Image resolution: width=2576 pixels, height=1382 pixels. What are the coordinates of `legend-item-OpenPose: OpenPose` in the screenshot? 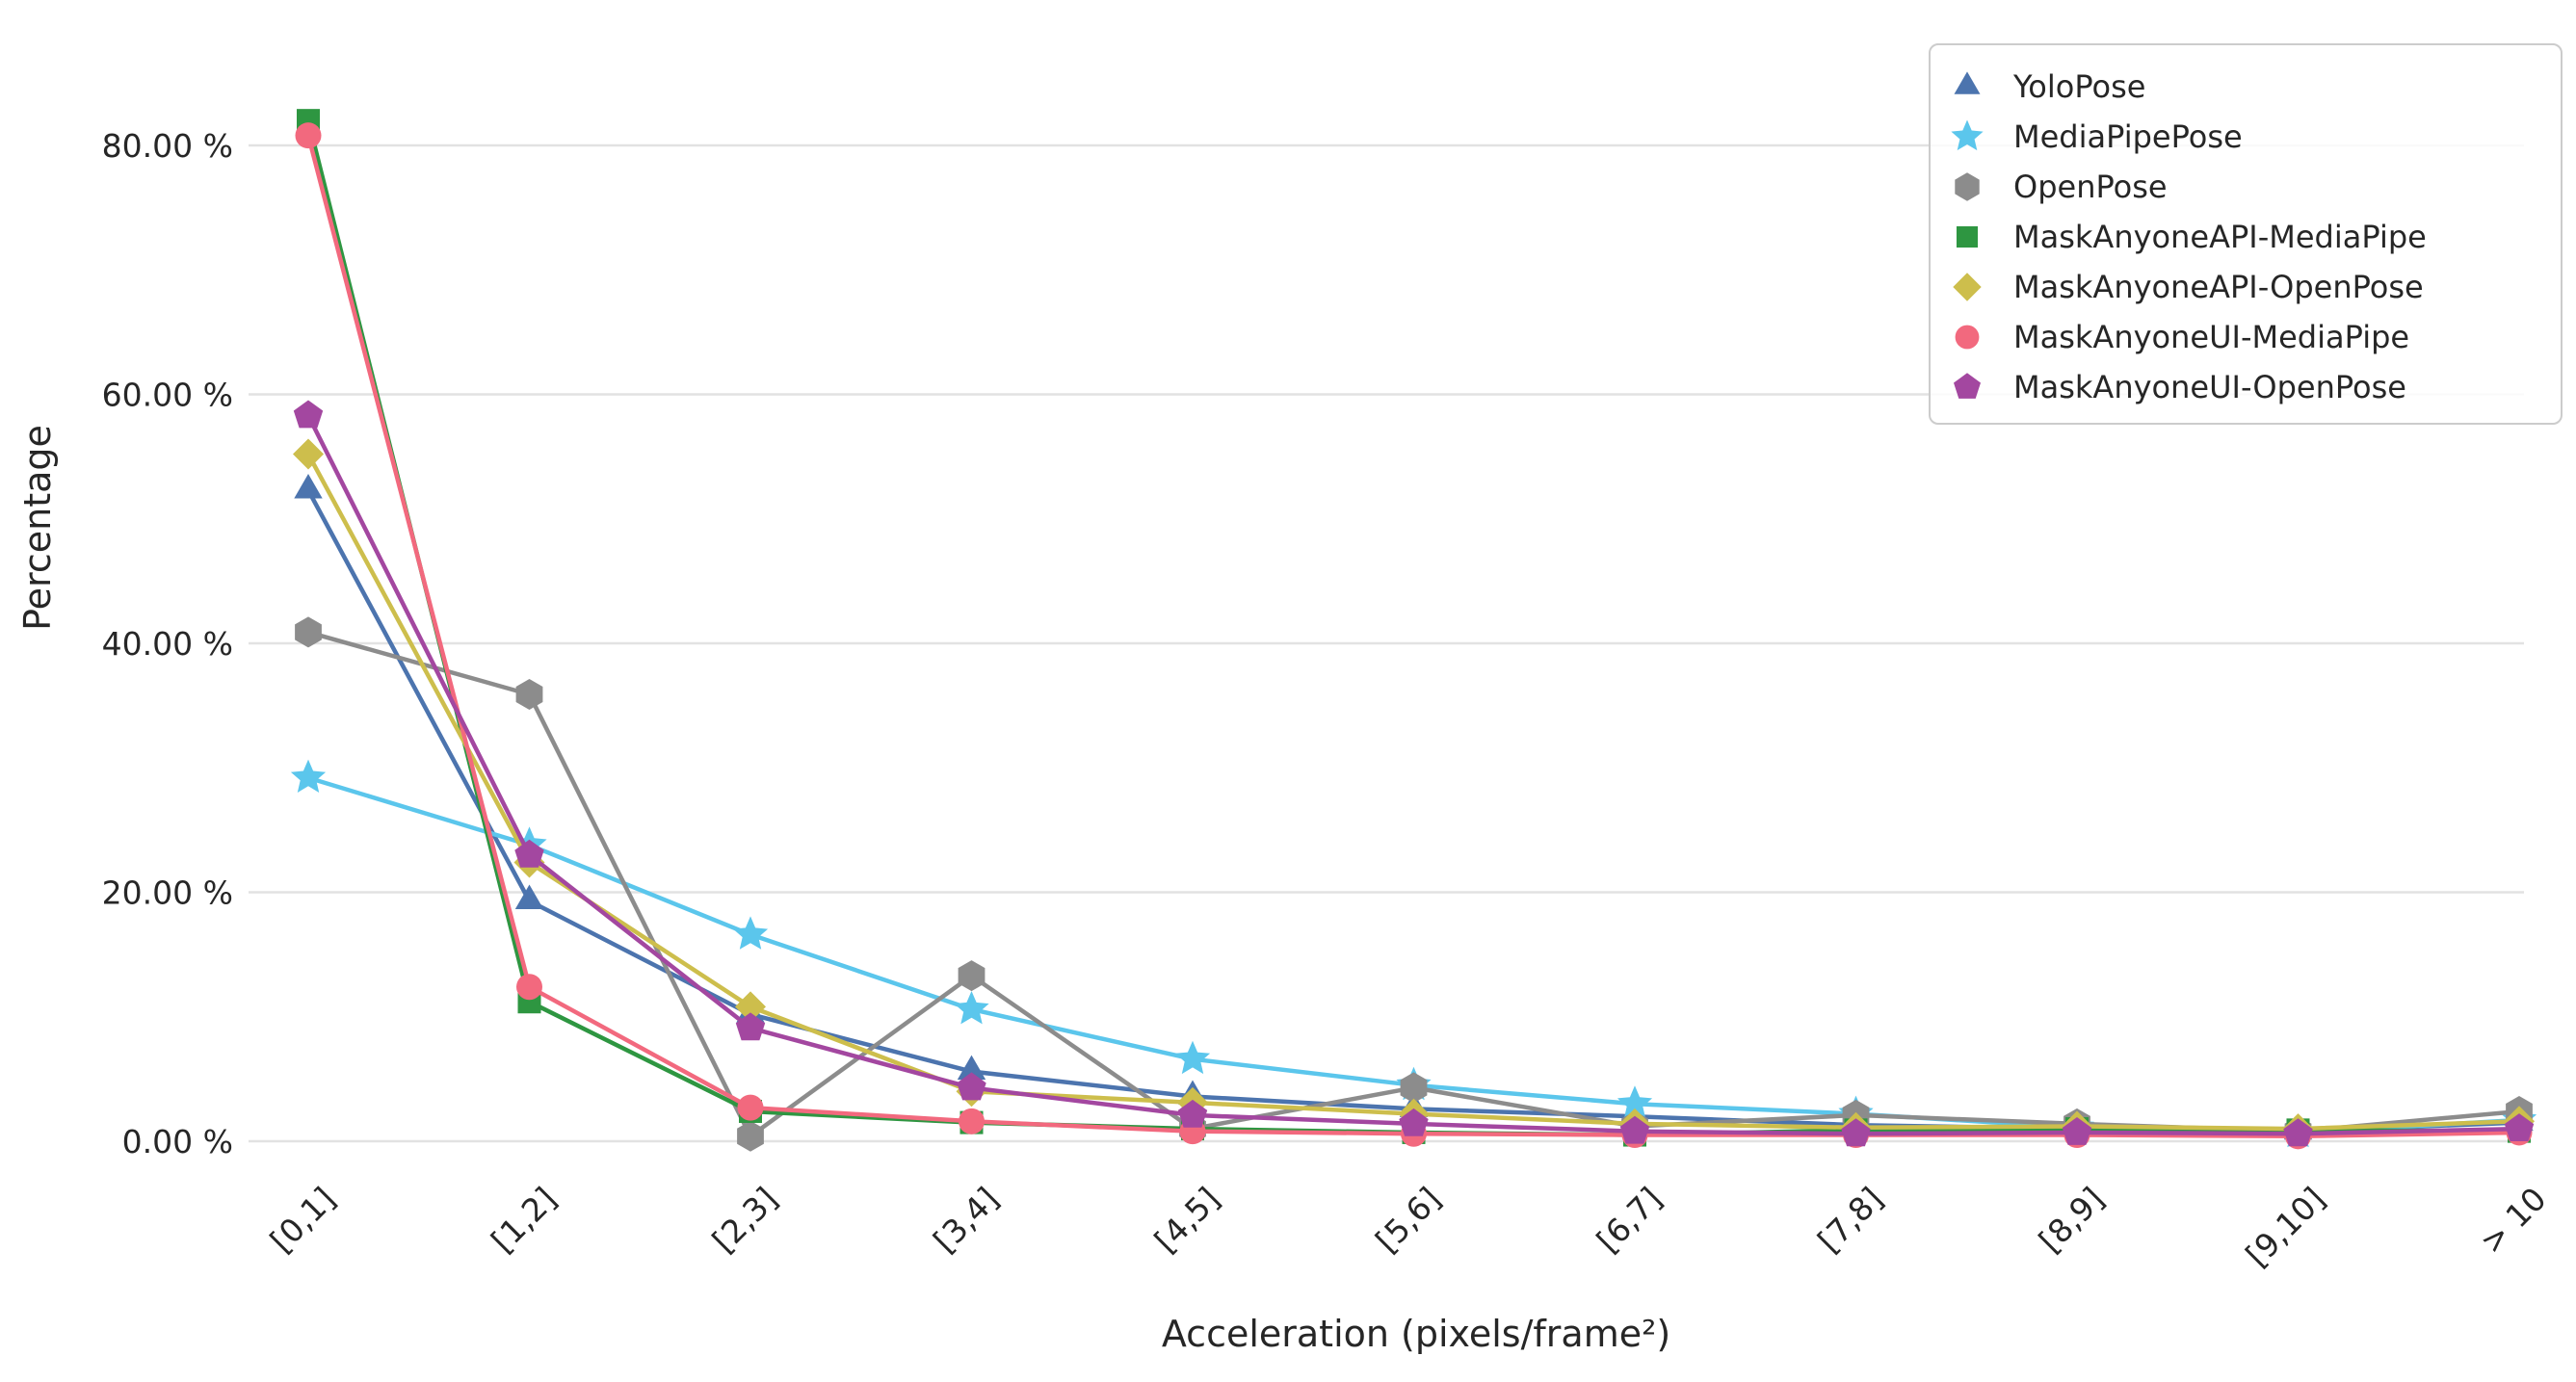 It's located at (2061, 187).